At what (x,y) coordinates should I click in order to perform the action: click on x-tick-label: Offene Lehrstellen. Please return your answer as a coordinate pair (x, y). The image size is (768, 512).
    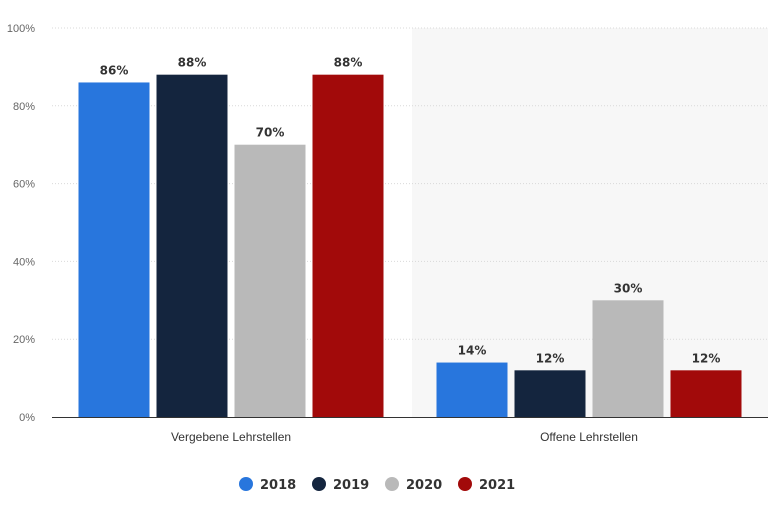
    Looking at the image, I should click on (589, 437).